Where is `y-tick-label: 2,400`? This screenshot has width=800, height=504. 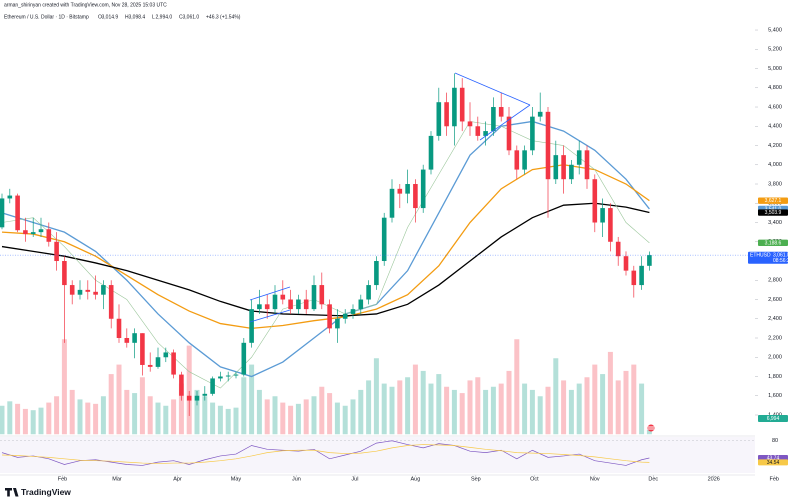 y-tick-label: 2,400 is located at coordinates (775, 319).